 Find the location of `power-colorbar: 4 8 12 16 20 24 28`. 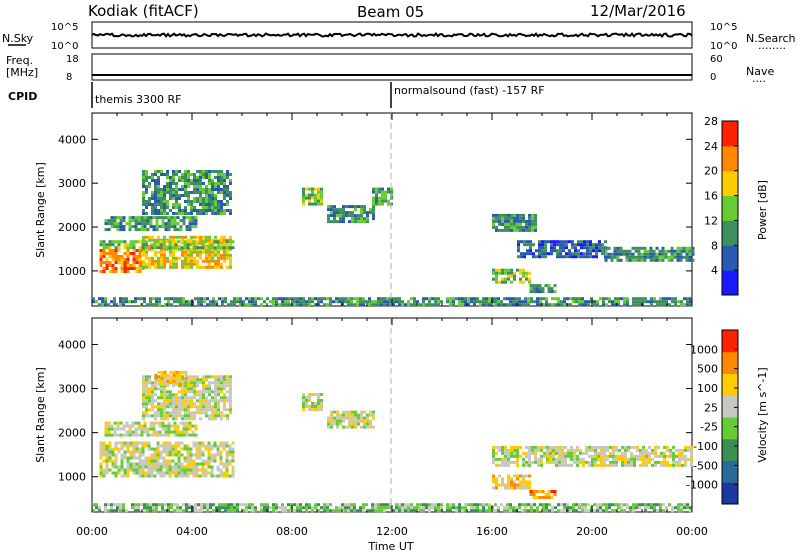

power-colorbar: 4 8 12 16 20 24 28 is located at coordinates (721, 205).